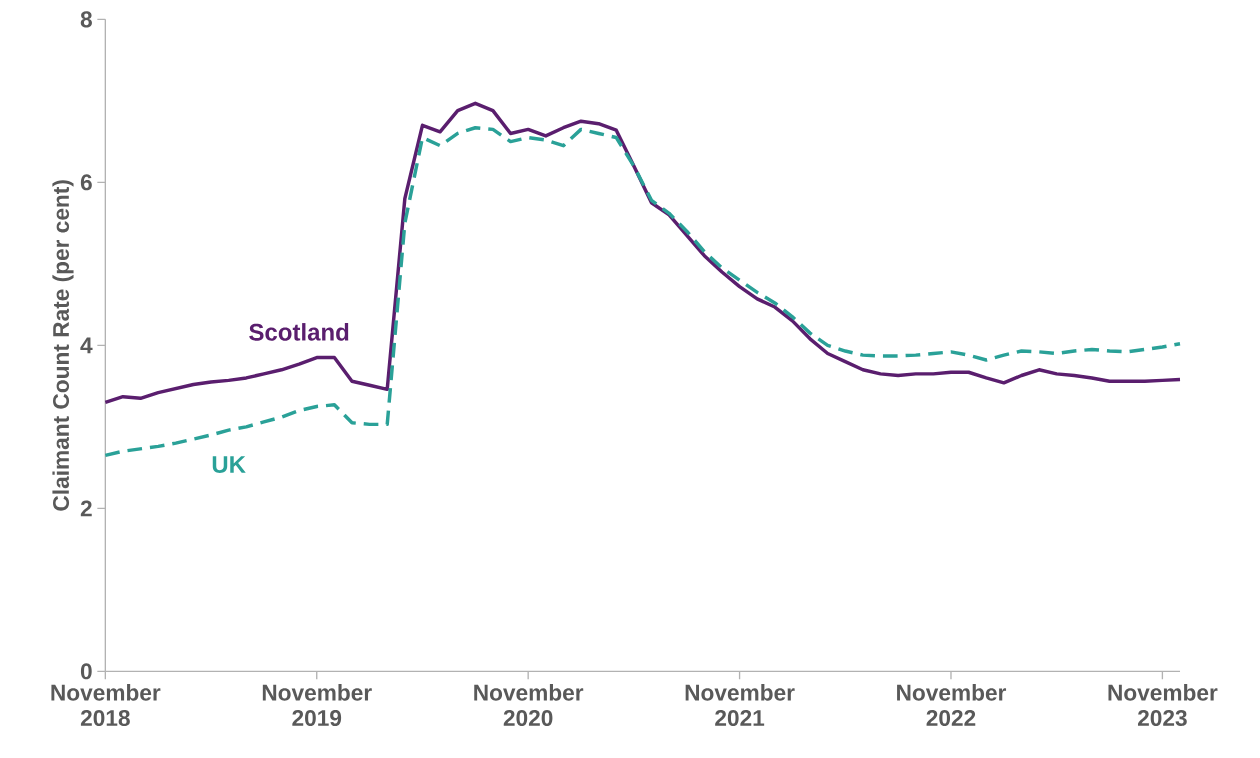 The width and height of the screenshot is (1260, 758). Describe the element at coordinates (86, 671) in the screenshot. I see `y-tick-label: 0` at that location.